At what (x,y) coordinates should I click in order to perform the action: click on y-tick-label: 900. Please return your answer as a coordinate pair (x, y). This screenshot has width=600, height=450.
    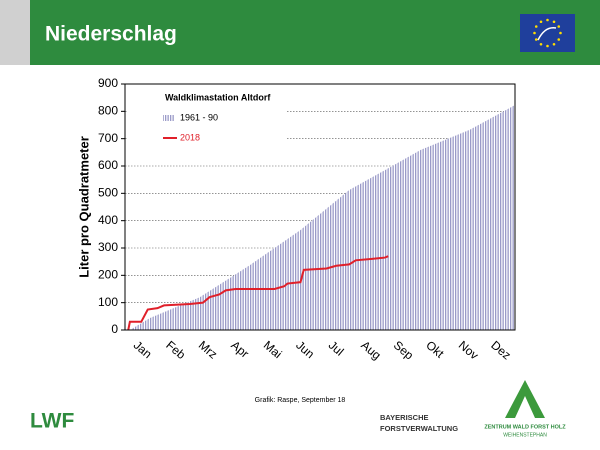
    Looking at the image, I should click on (108, 83).